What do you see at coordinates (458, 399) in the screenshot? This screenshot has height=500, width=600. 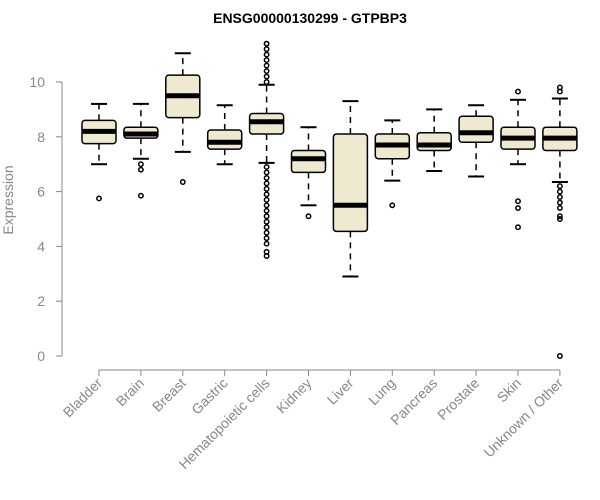 I see `x-tick-label: Prostate` at bounding box center [458, 399].